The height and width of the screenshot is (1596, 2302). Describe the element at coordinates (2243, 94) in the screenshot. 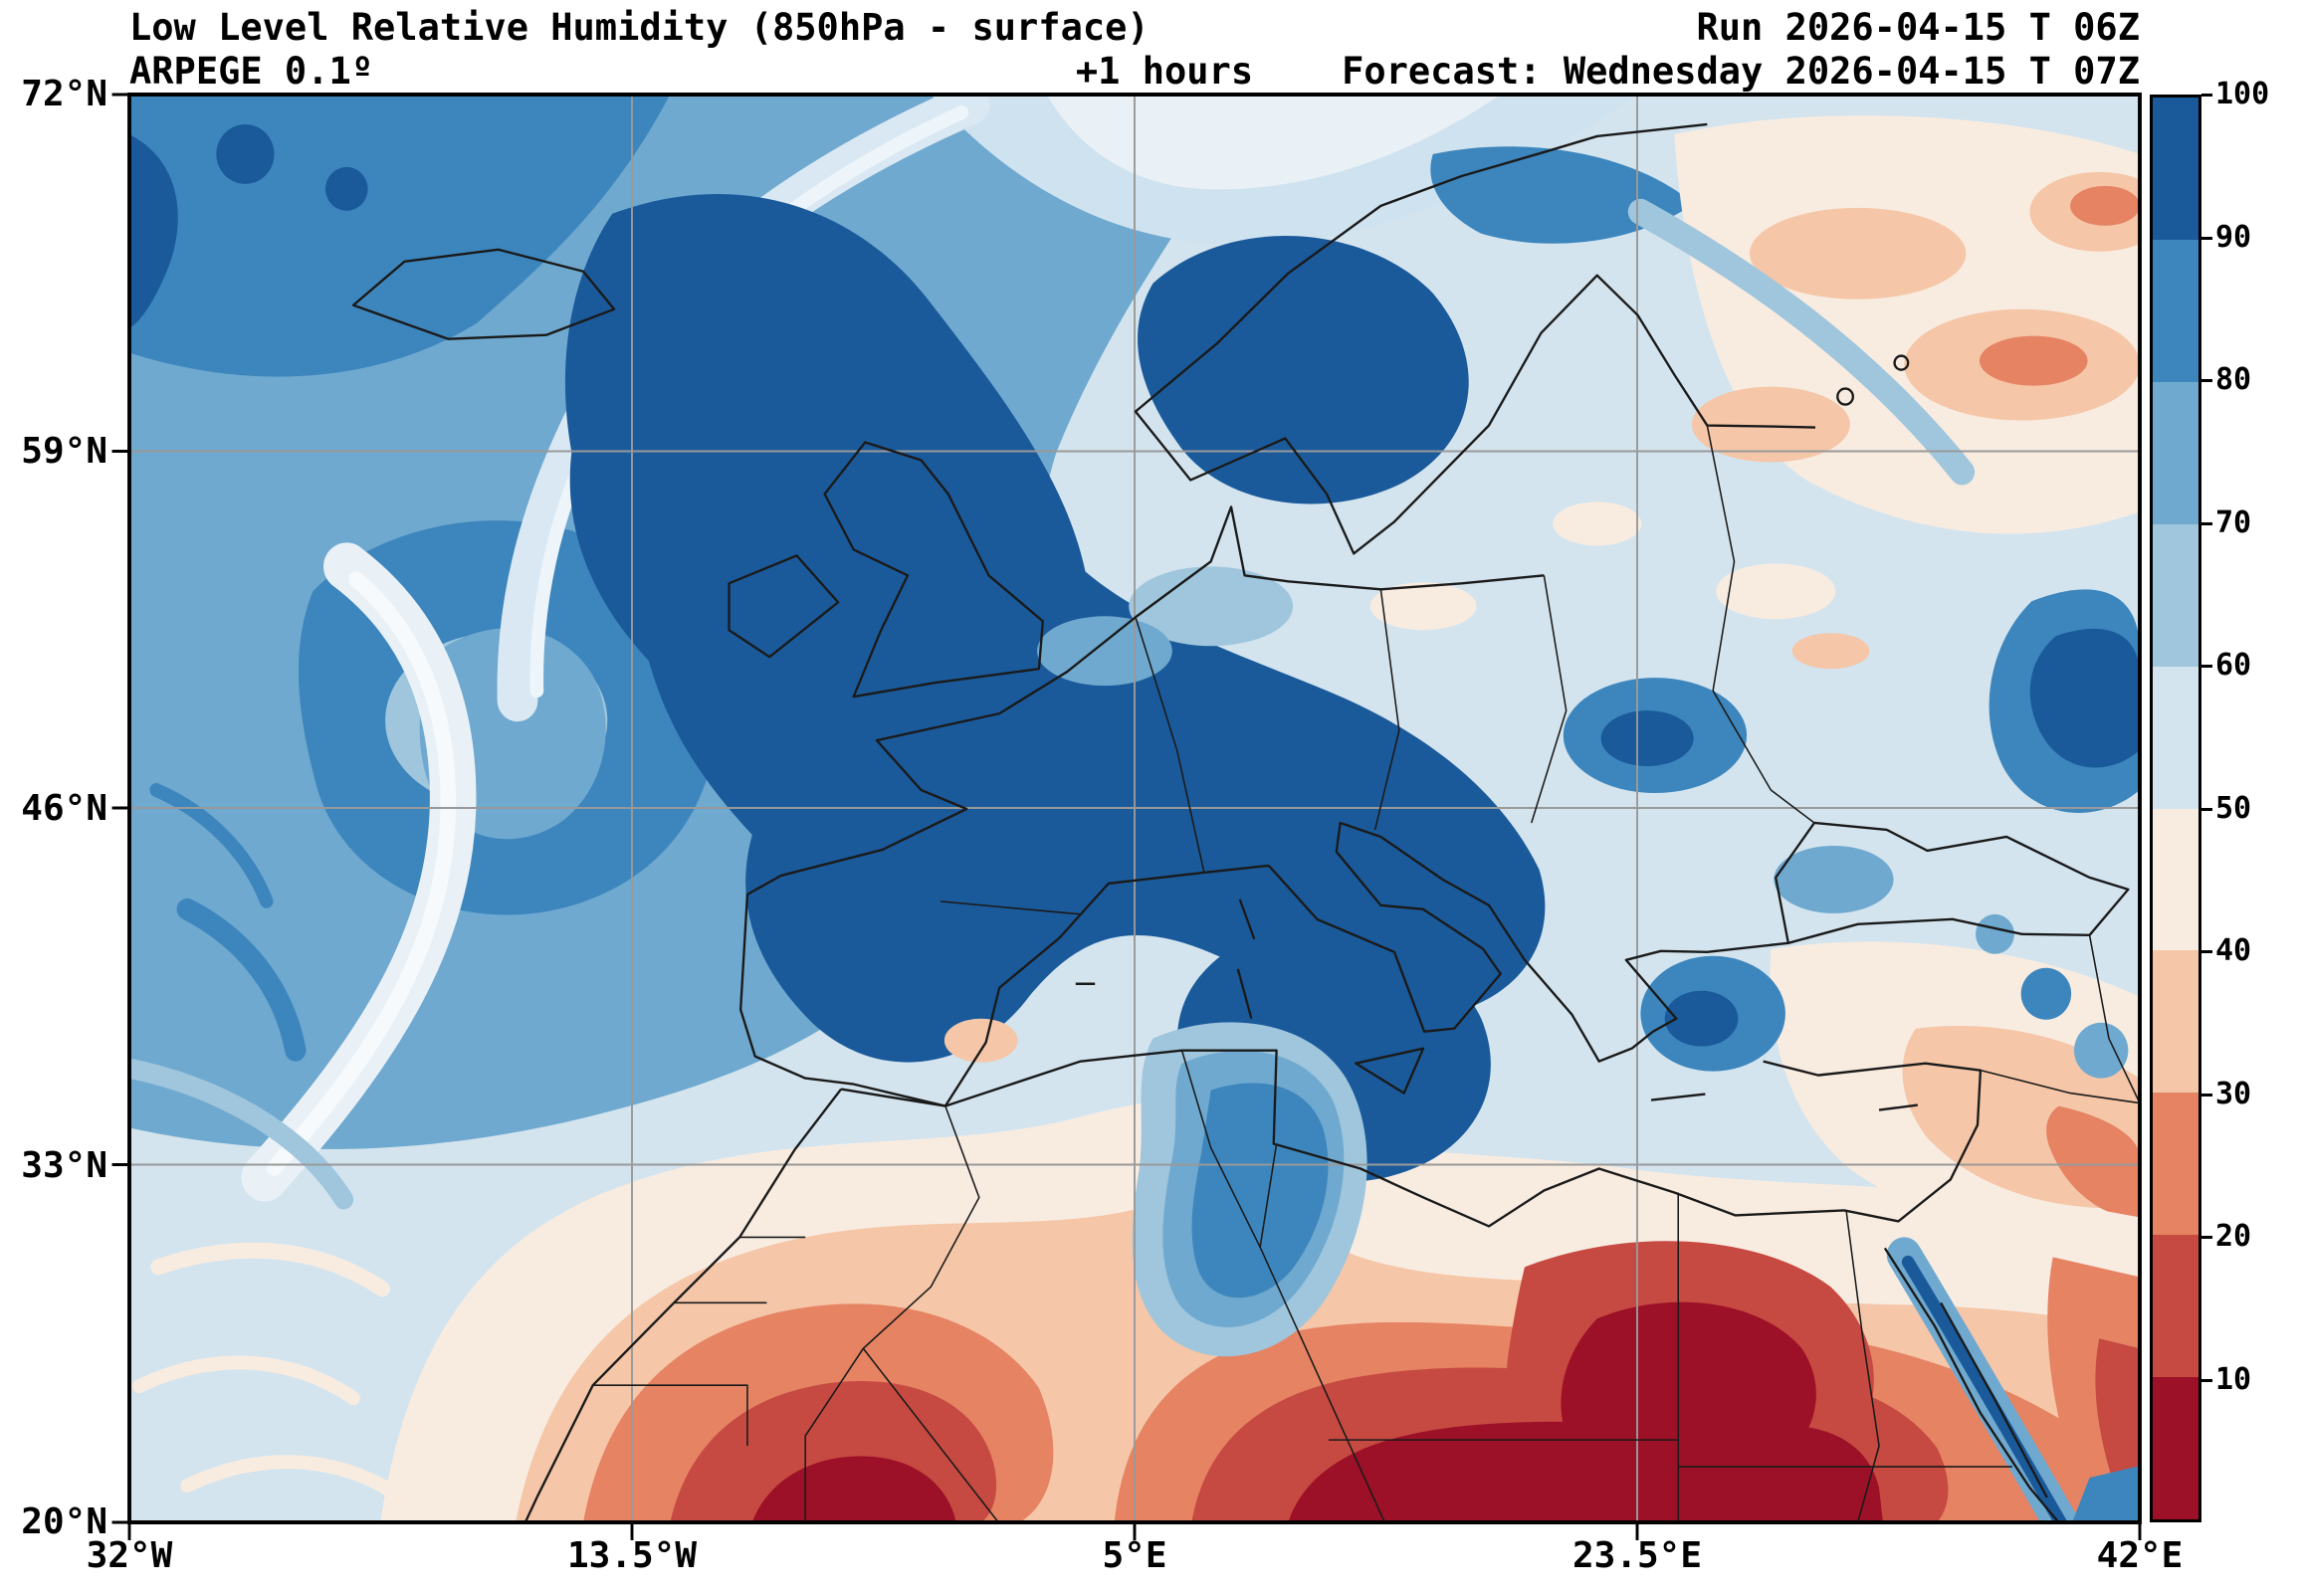

I see `colorbar-tick-label: 100` at that location.